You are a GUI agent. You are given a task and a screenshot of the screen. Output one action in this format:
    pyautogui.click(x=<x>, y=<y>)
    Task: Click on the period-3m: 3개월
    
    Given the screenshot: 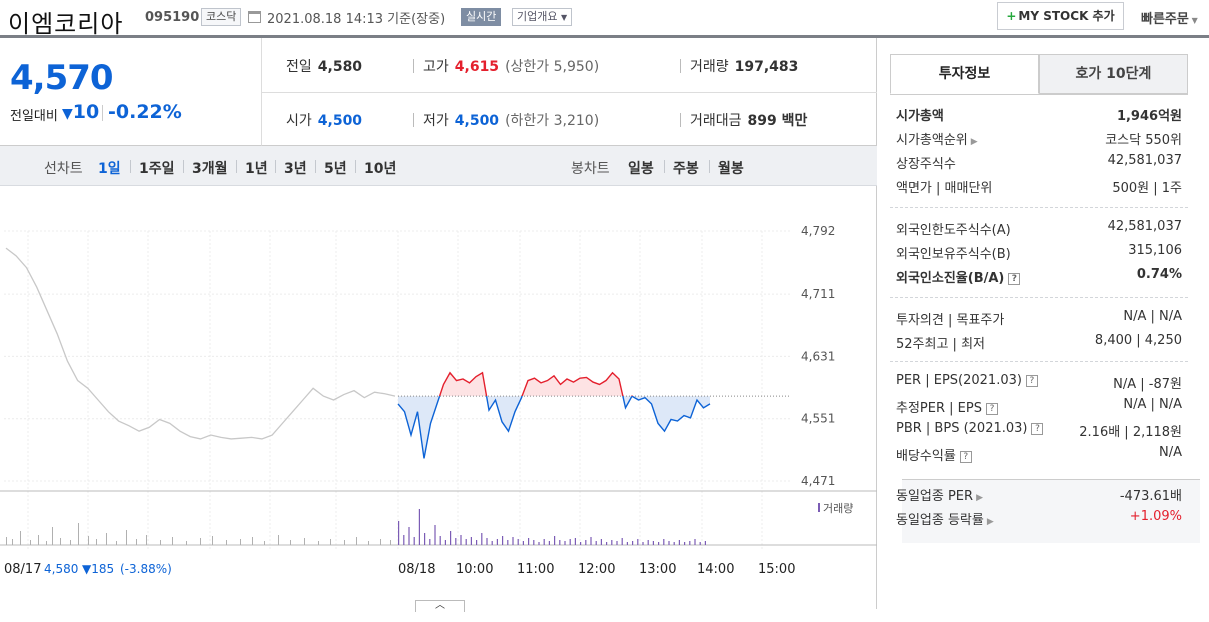 What is the action you would take?
    pyautogui.click(x=210, y=169)
    